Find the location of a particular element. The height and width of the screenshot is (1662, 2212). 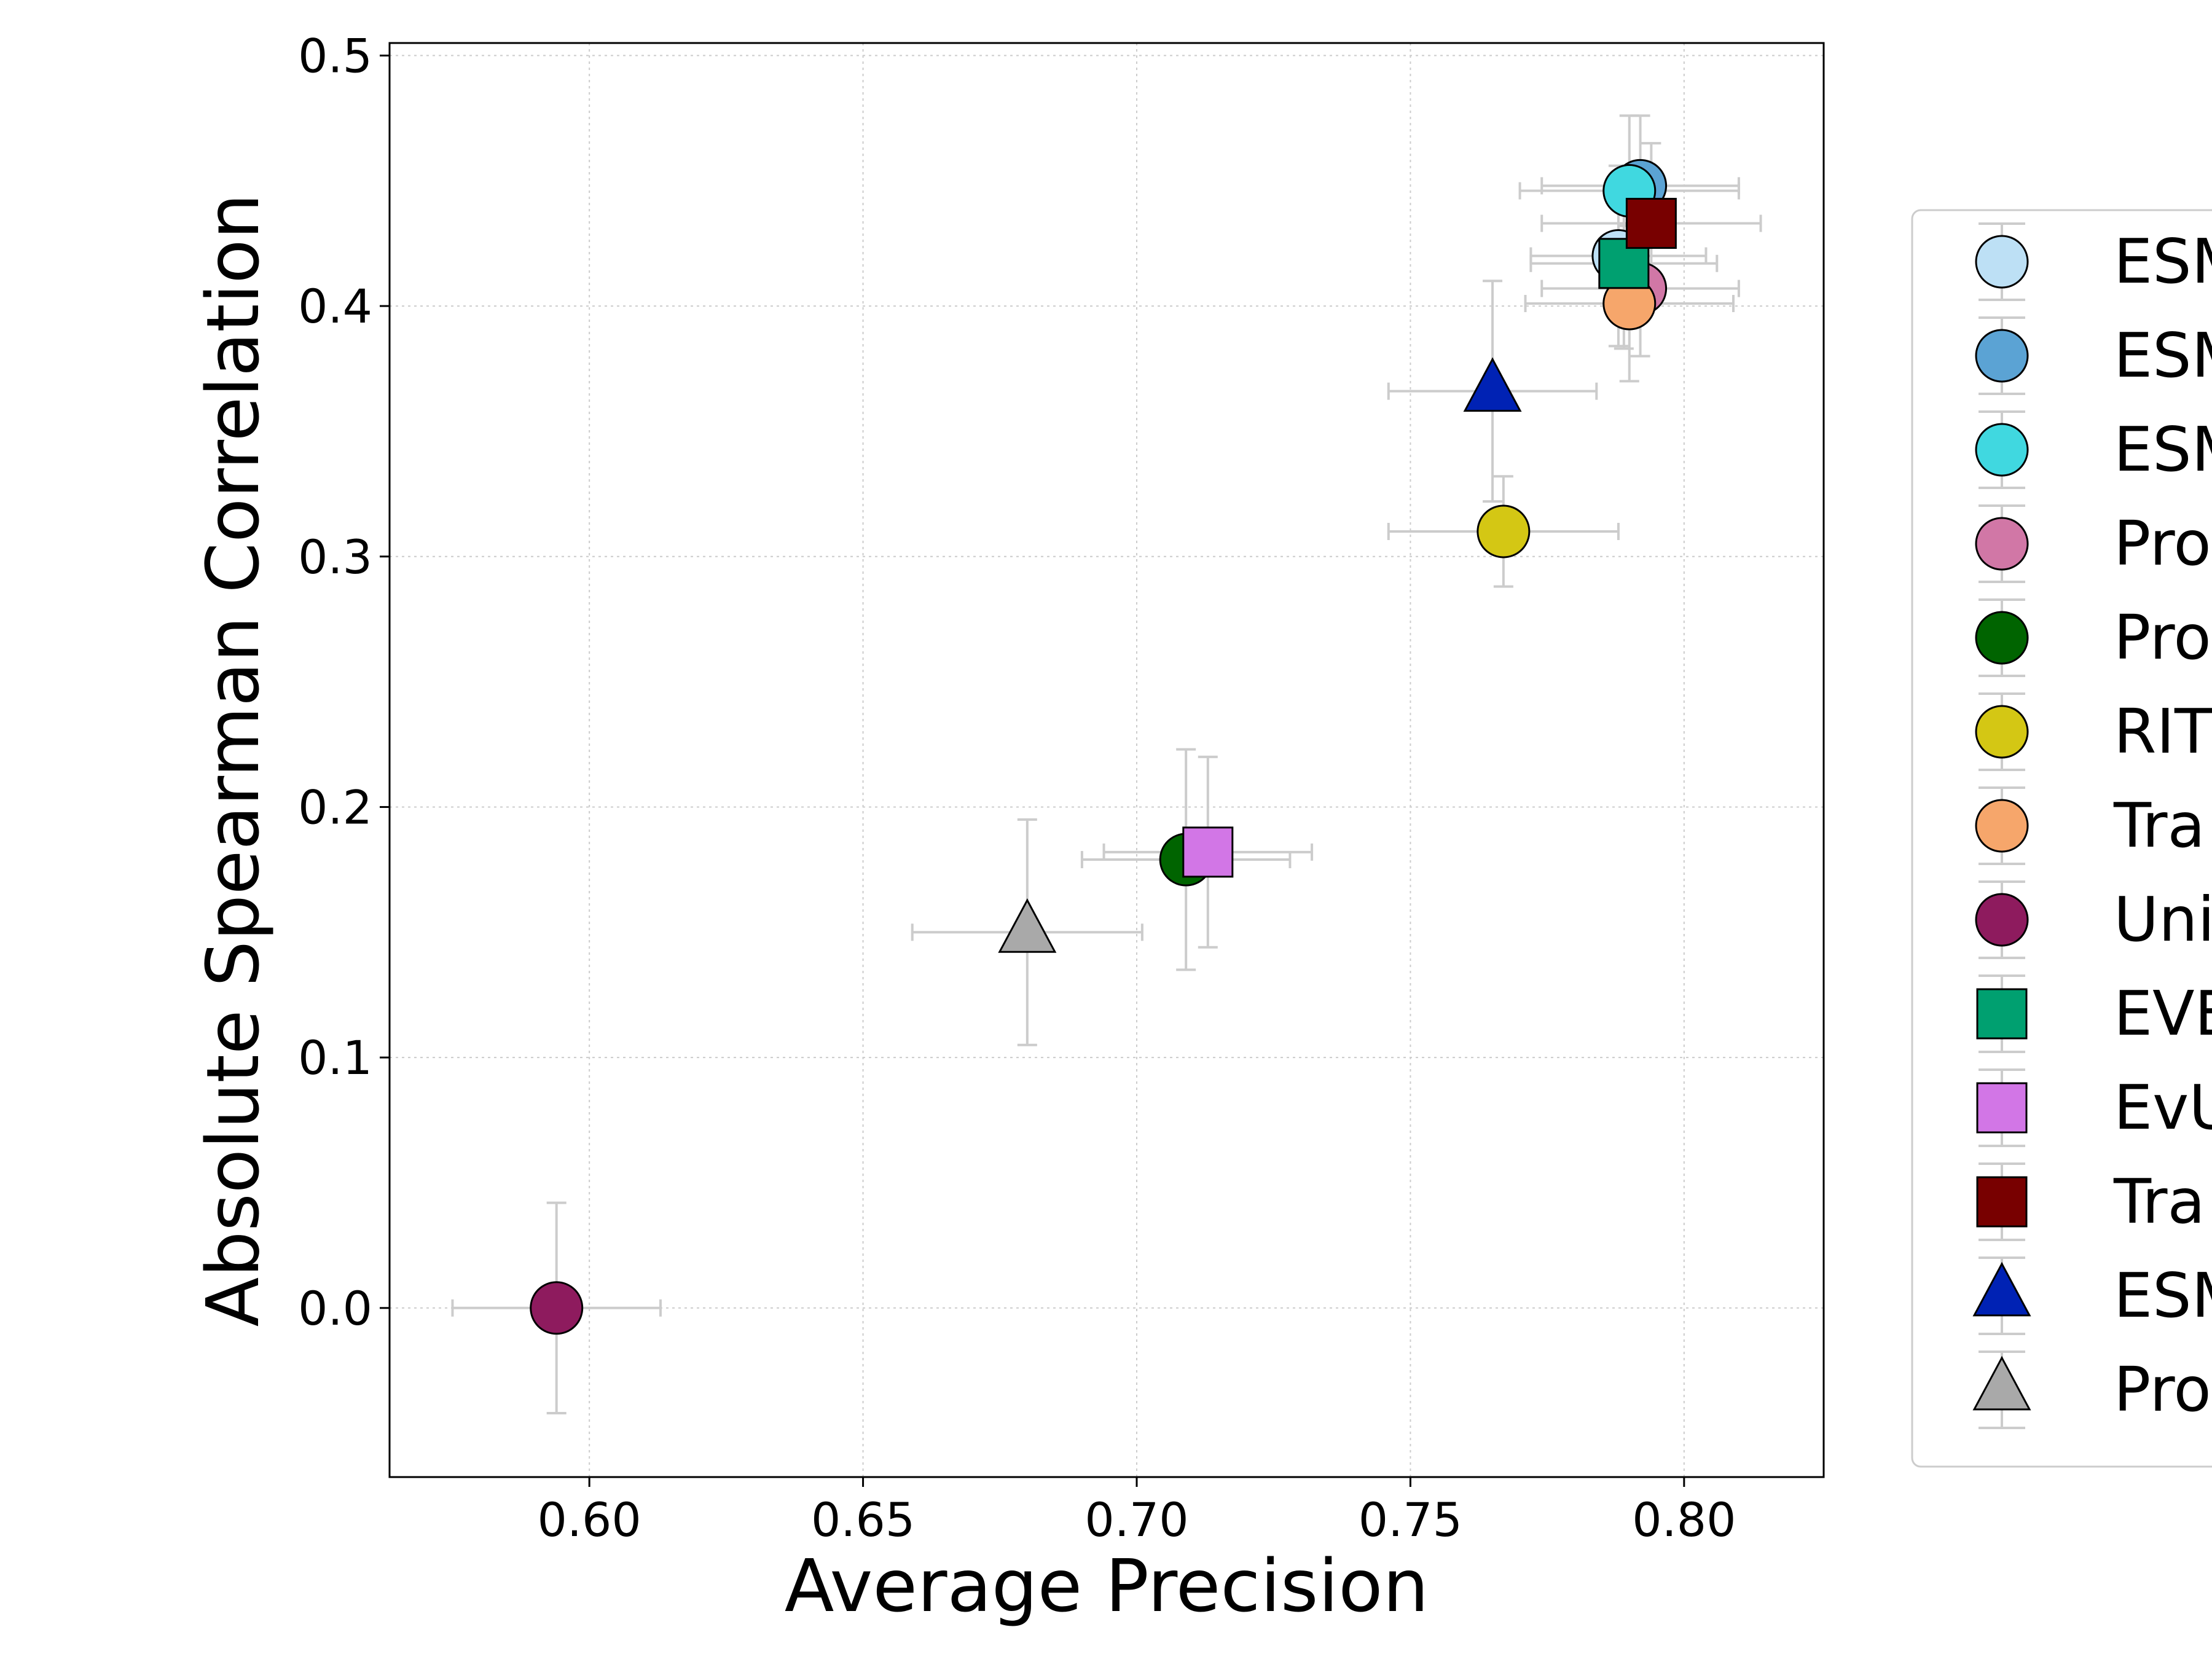

x-axis-label: Average Precision is located at coordinates (1107, 1585).